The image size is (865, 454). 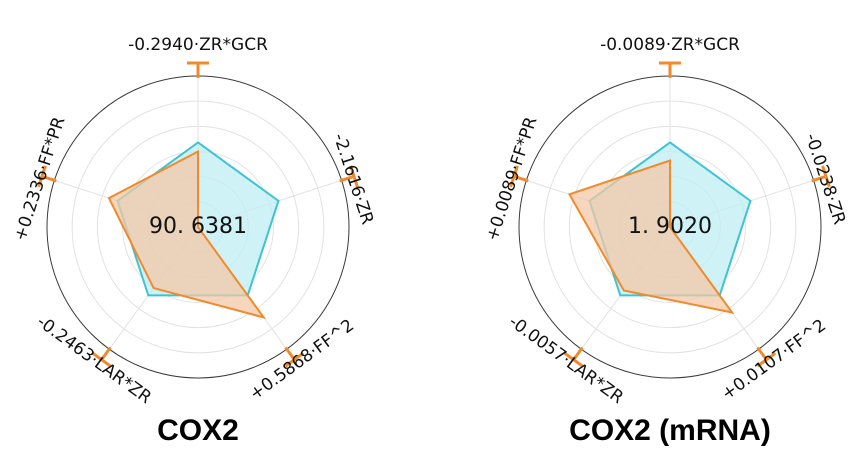 I want to click on axis-label: +0.2336·FF*PR, so click(x=40, y=178).